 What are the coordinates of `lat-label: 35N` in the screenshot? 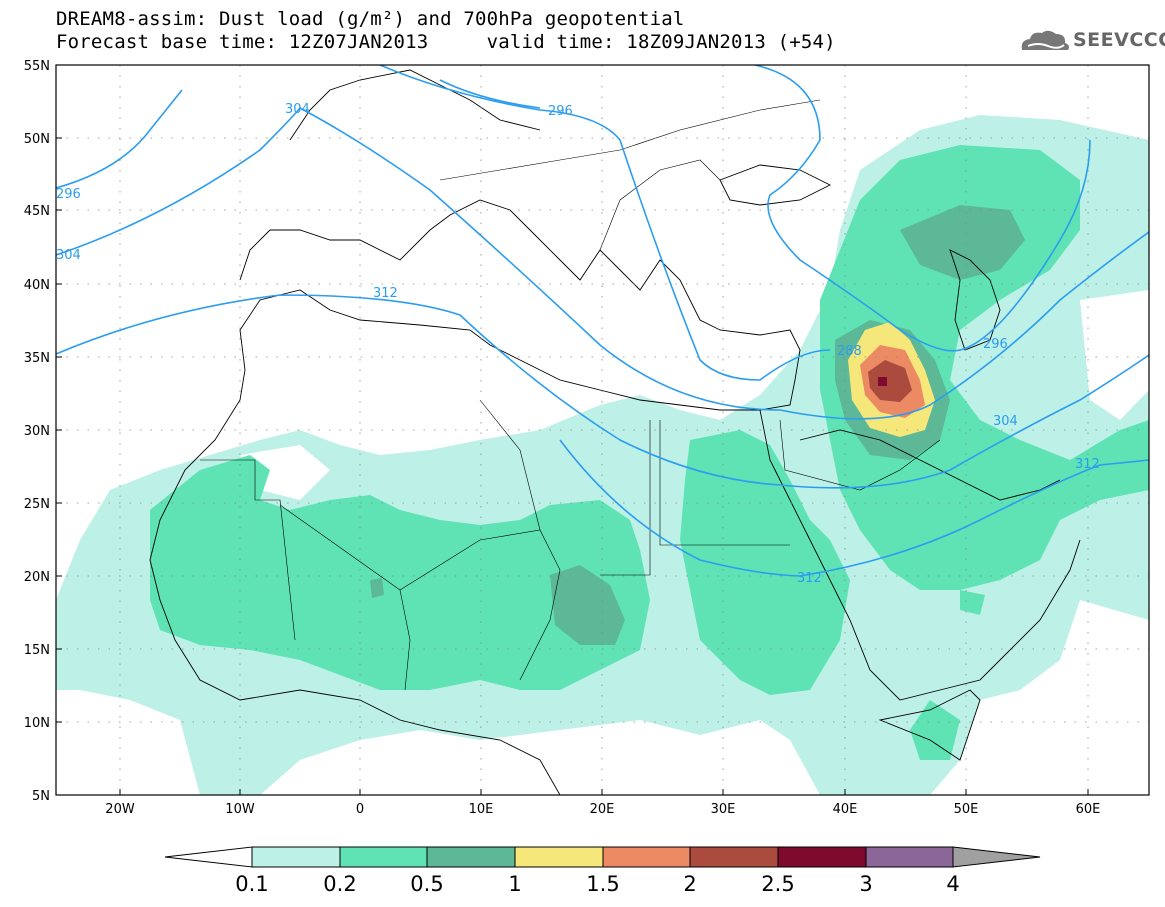 It's located at (37, 358).